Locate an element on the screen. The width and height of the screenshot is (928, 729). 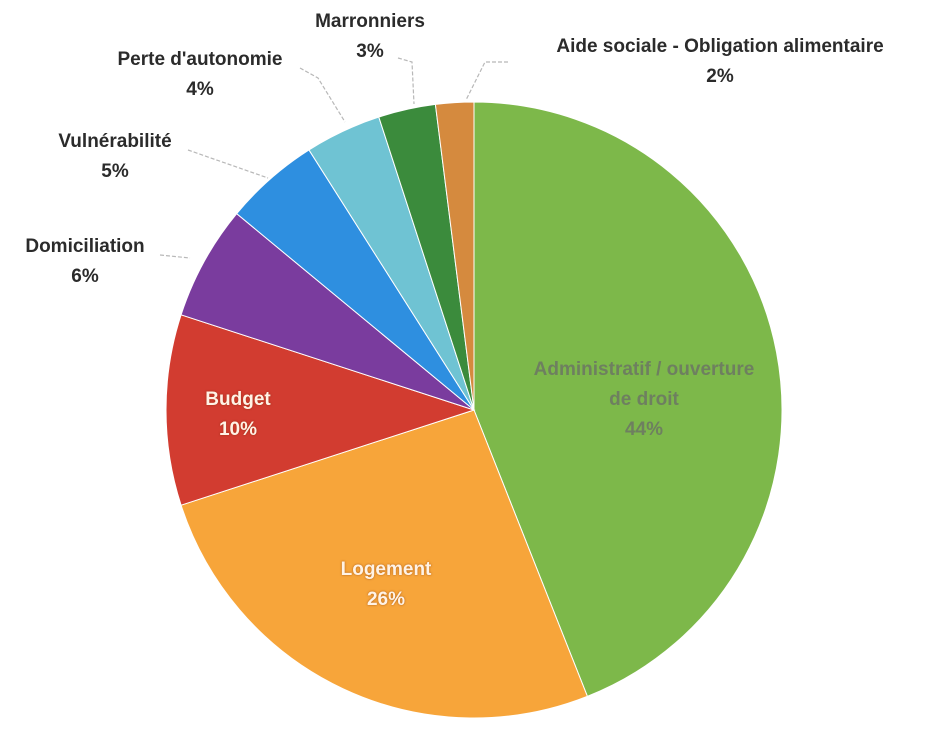
category-label: Marronniers is located at coordinates (370, 21).